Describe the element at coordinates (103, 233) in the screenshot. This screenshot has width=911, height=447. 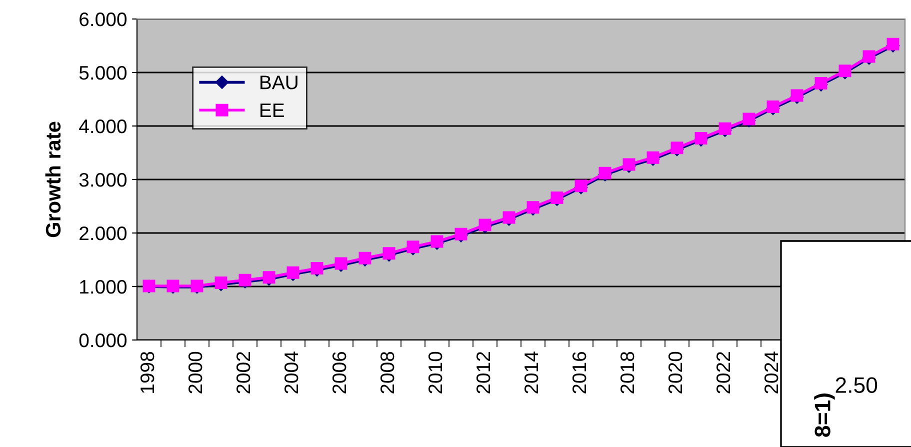
I see `y-tick-label: 2.000` at that location.